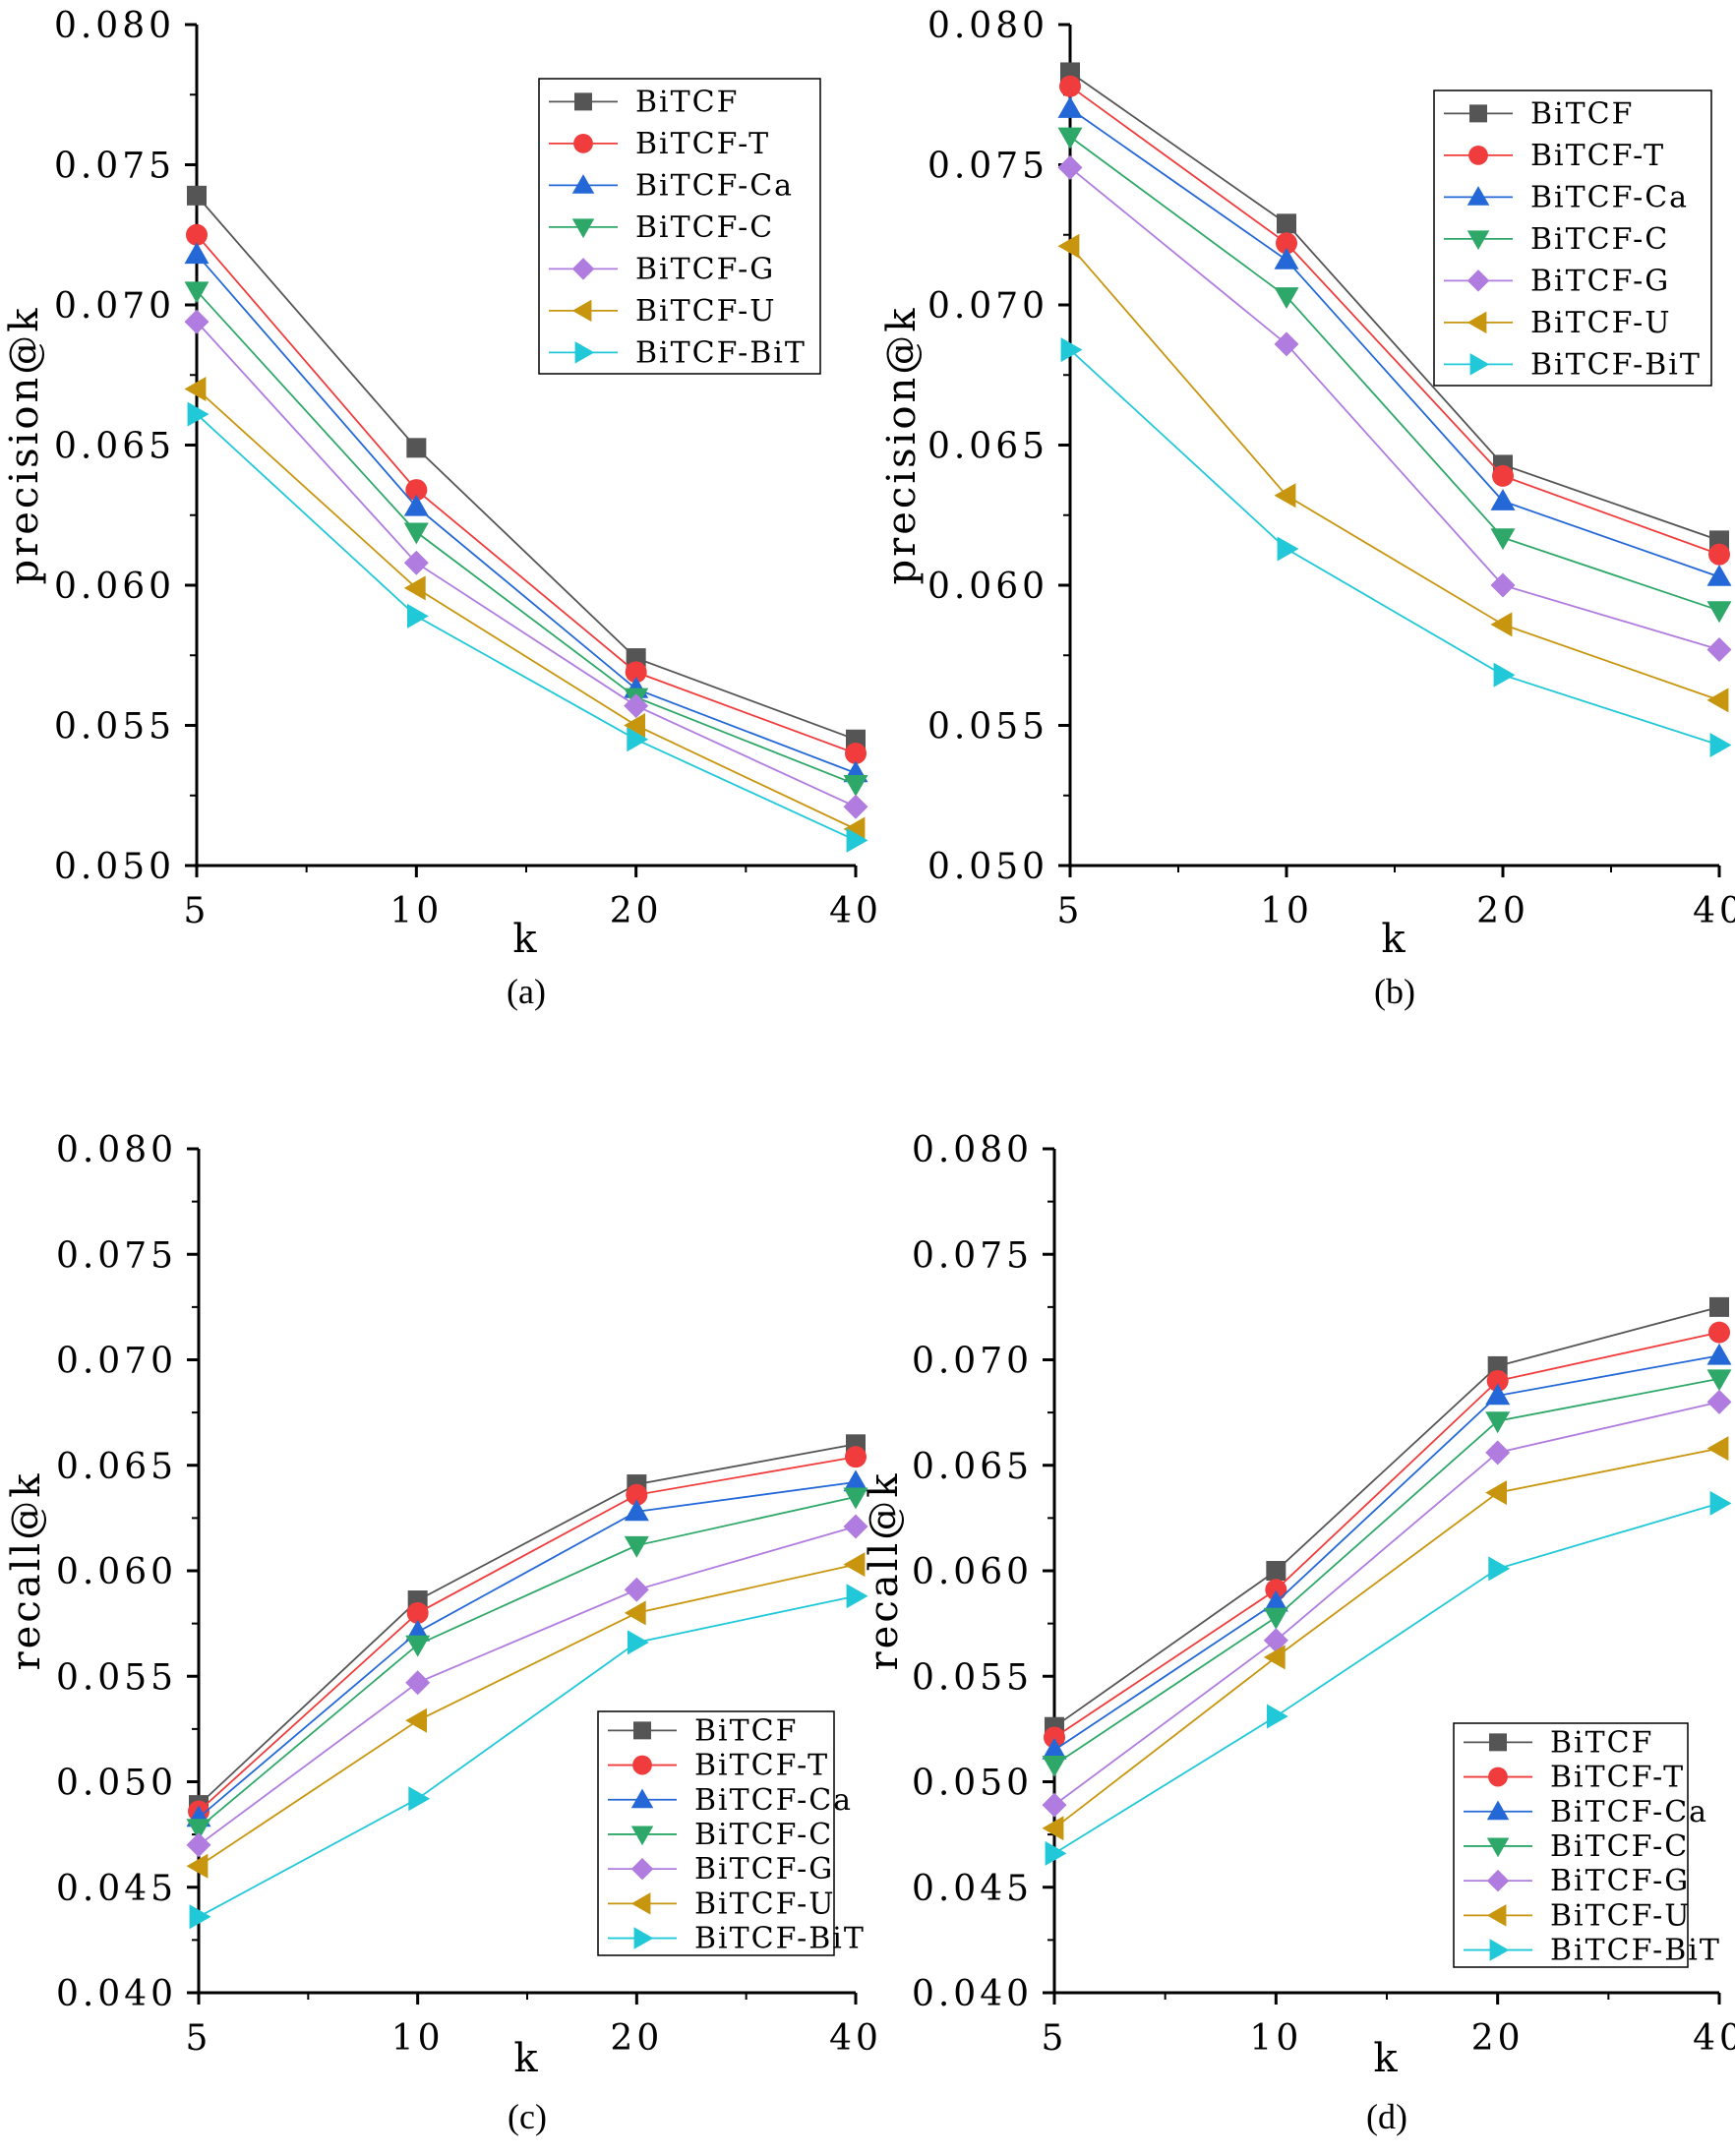 Image resolution: width=1735 pixels, height=2156 pixels. Describe the element at coordinates (1601, 323) in the screenshot. I see `legend-label: BiTCF-U` at that location.